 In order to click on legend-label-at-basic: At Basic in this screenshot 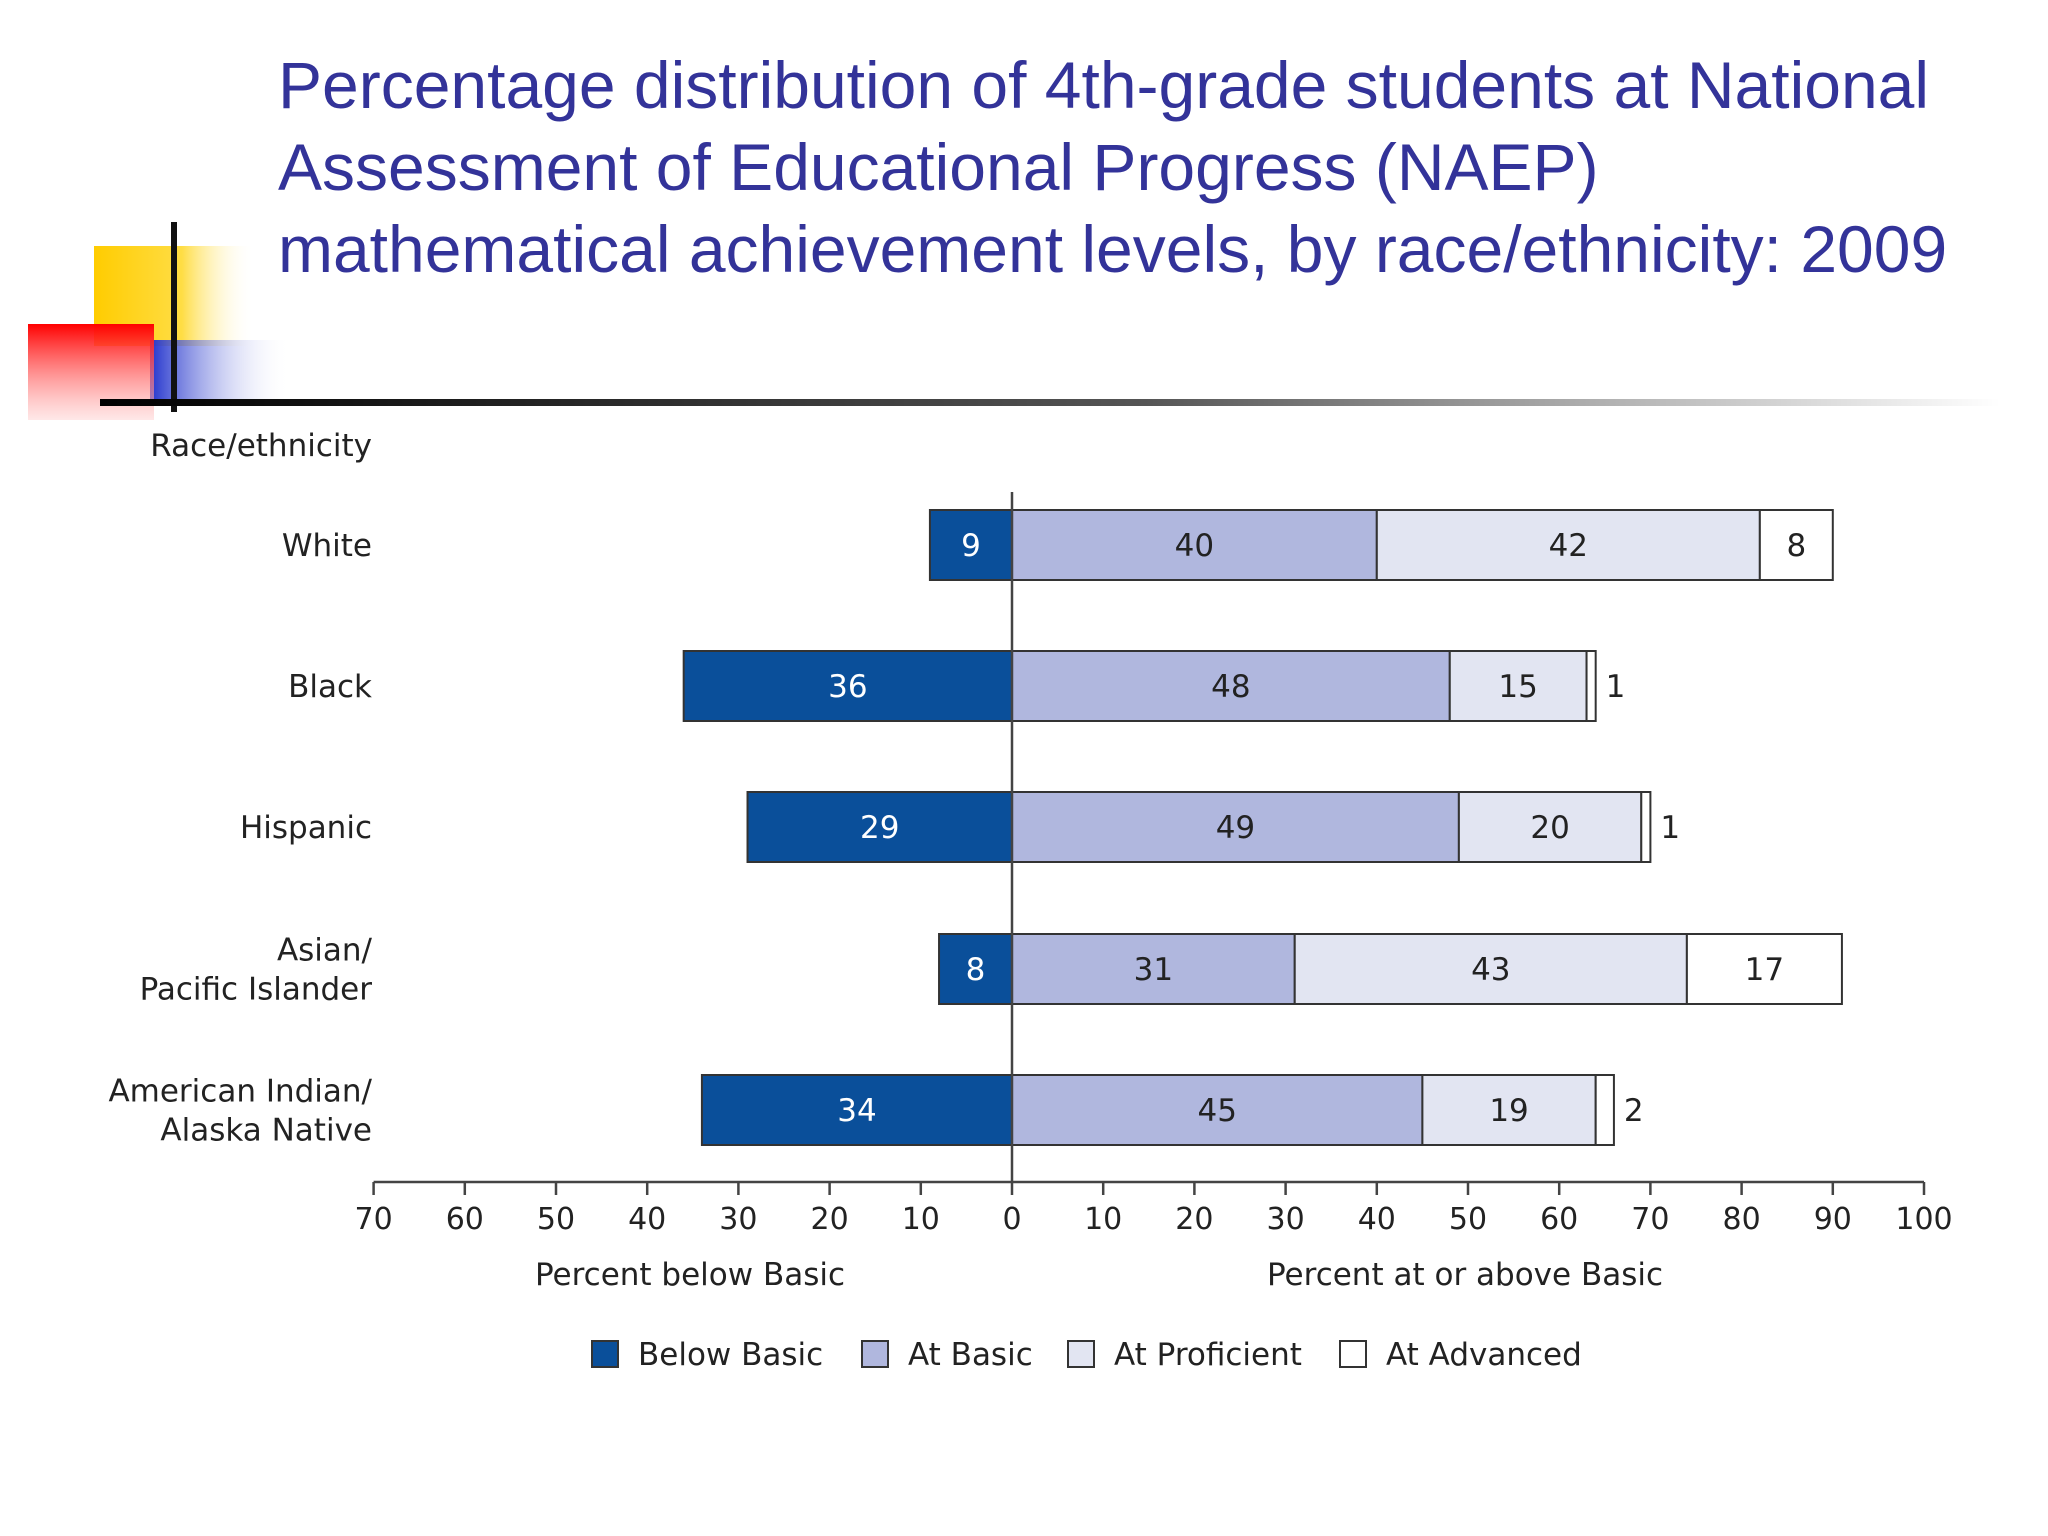, I will do `click(970, 1355)`.